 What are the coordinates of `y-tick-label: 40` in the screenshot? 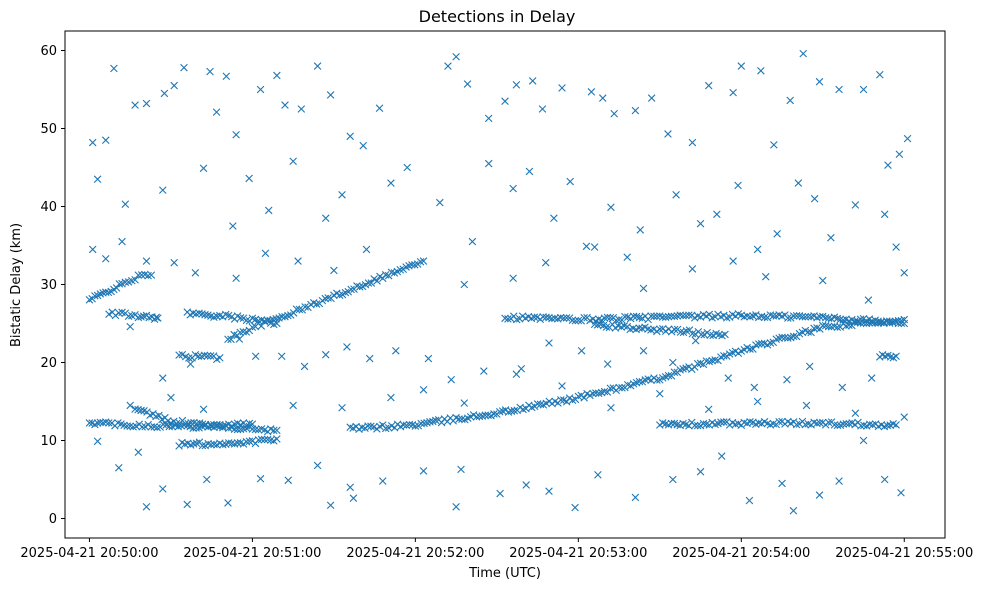 It's located at (48, 207).